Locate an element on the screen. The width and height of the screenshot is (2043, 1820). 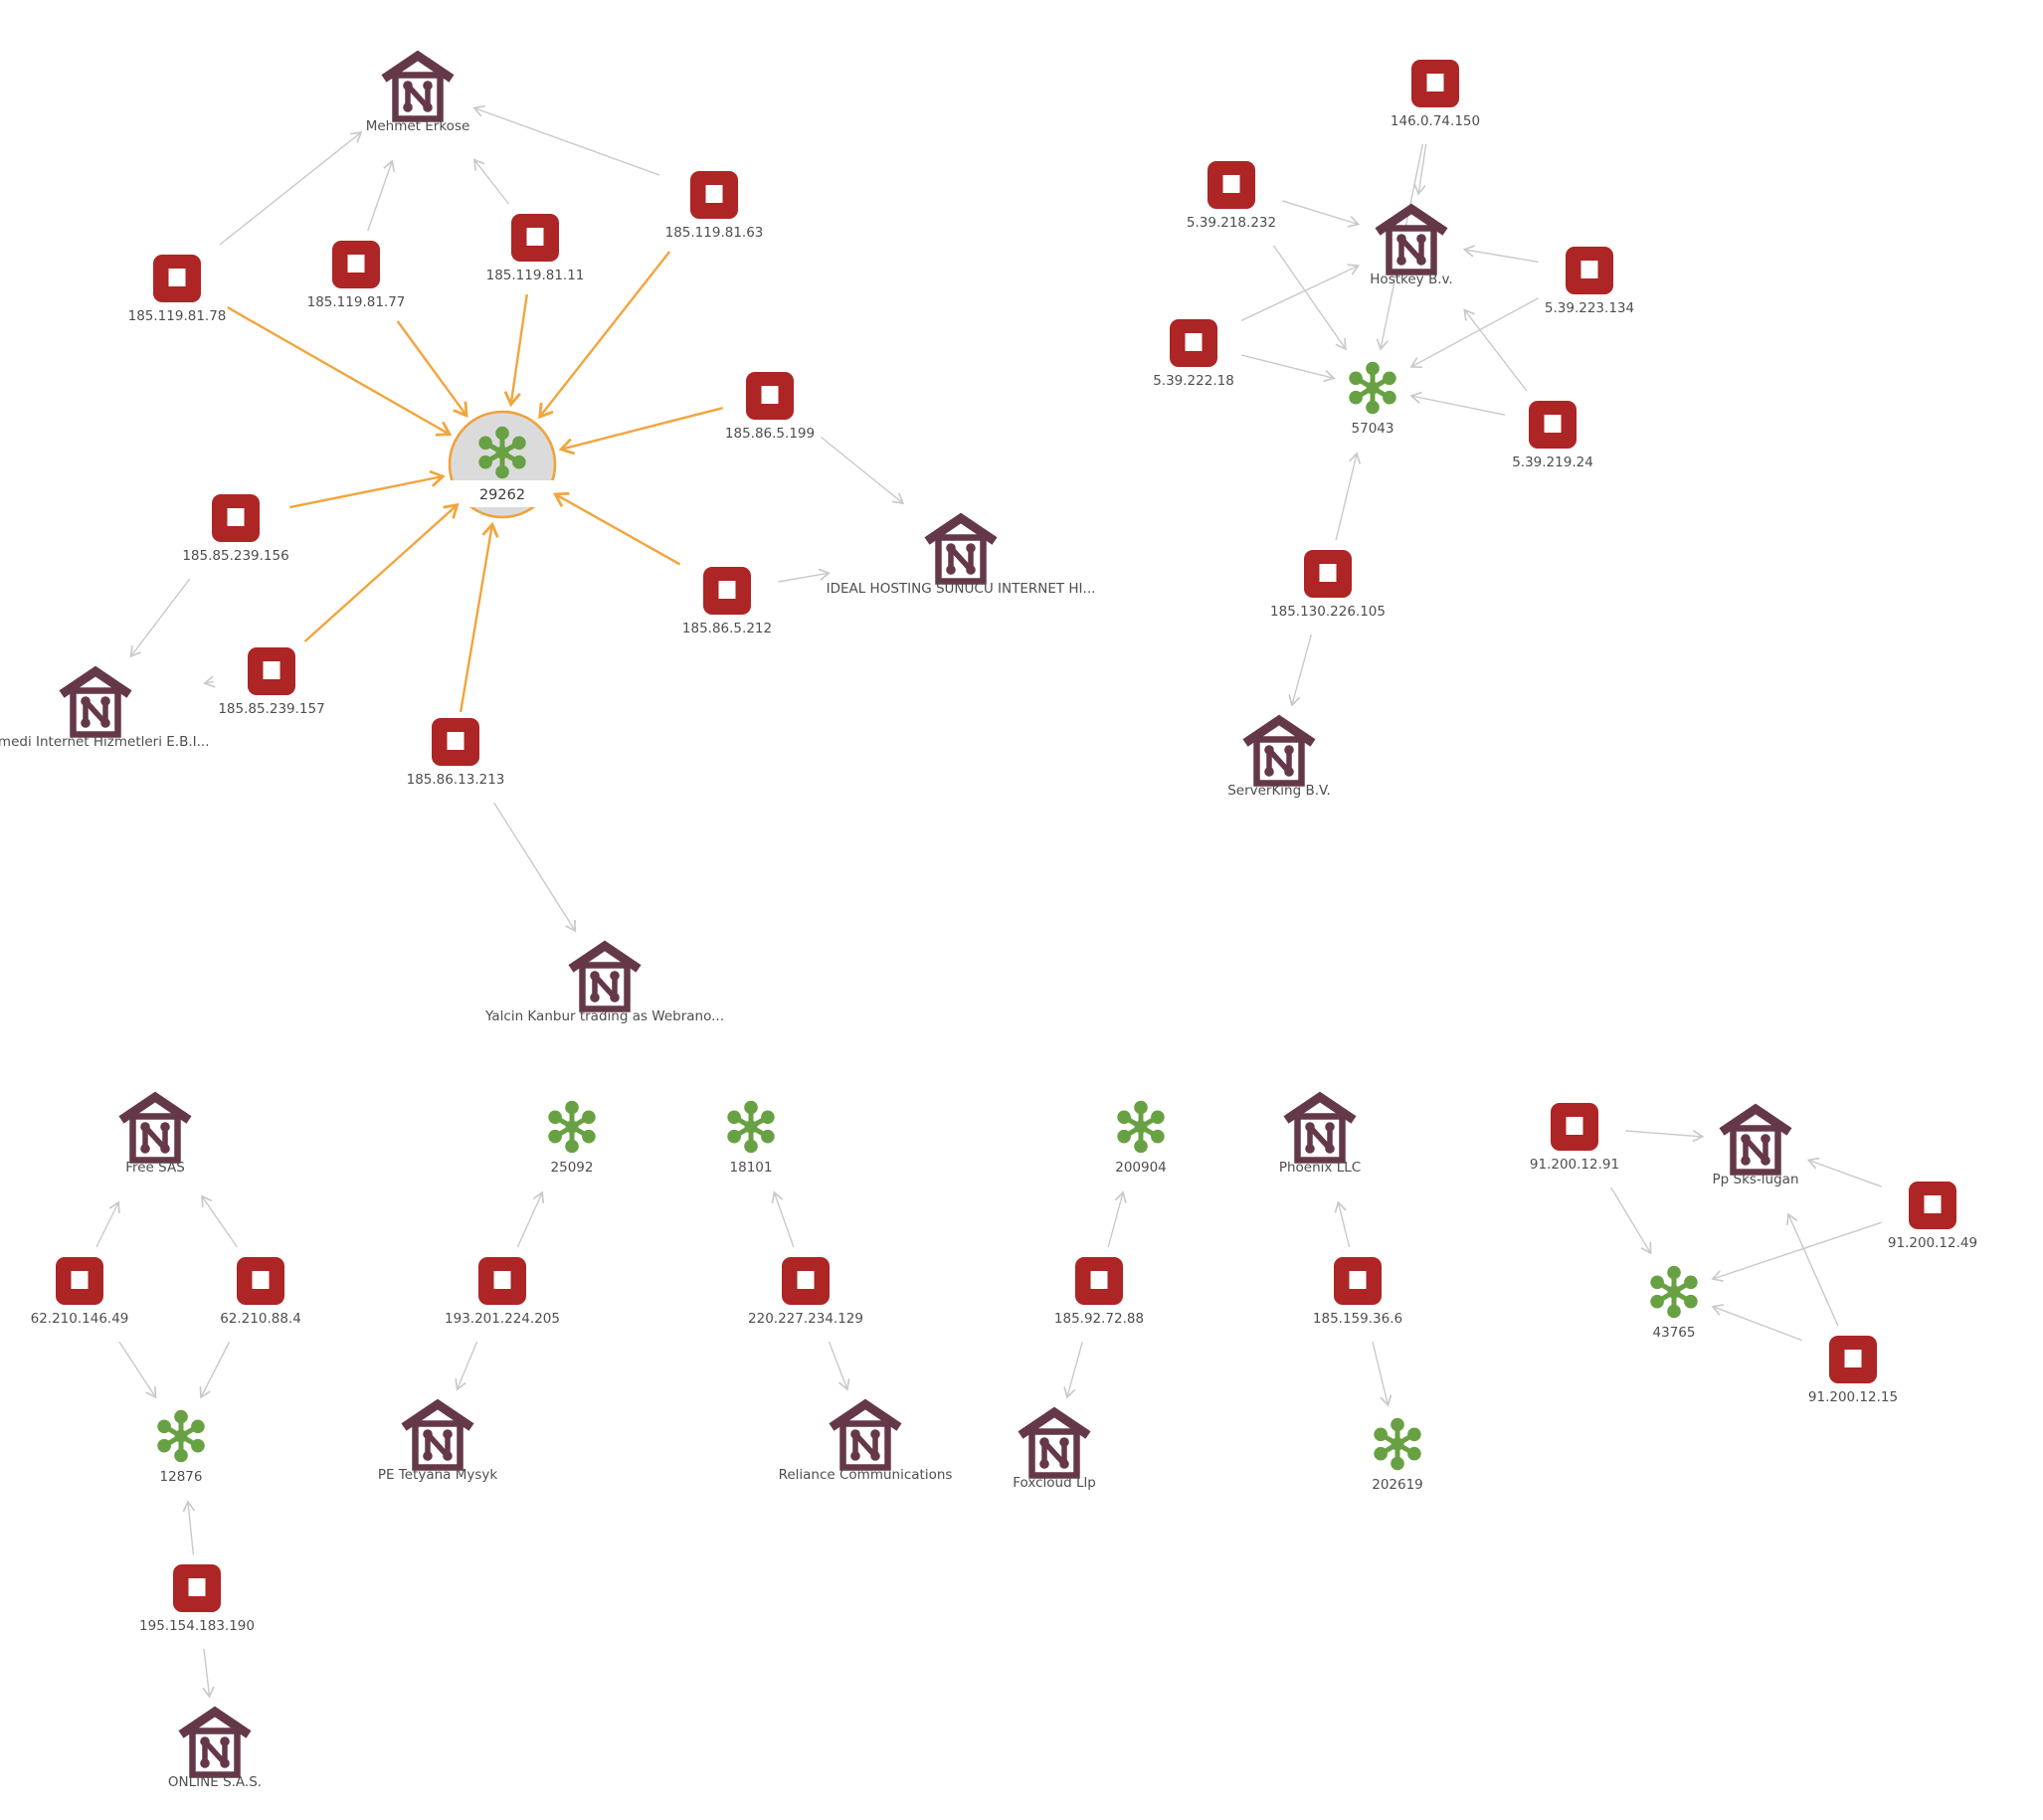
graph-edge-ip-185-119-81-78--asn-29262 is located at coordinates (340, 371).